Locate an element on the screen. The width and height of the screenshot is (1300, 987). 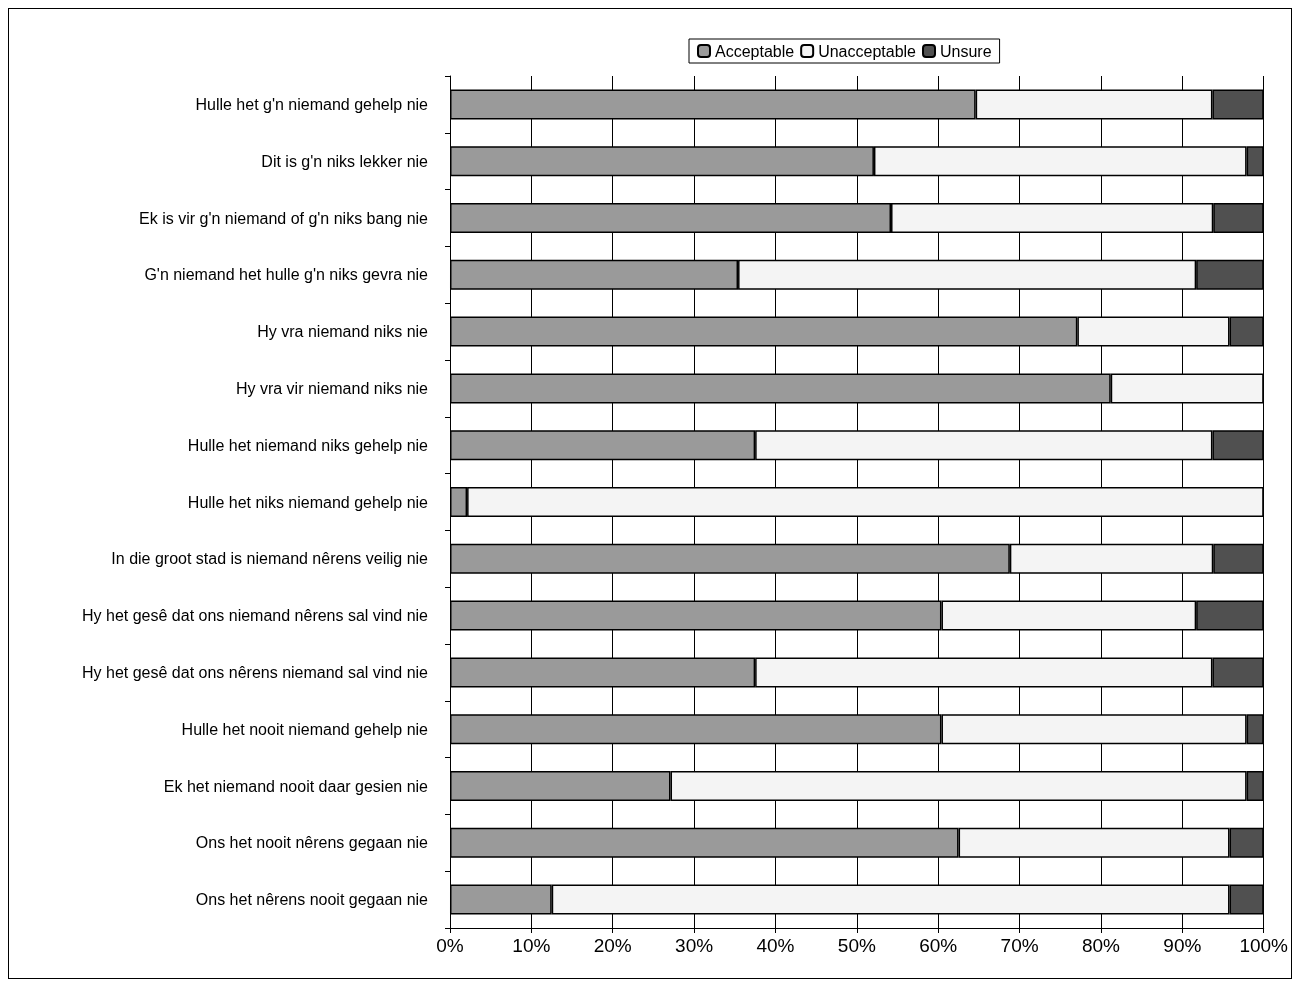
y-tick-label: Hy het gesê dat ons niemand nêrens sal vind nie is located at coordinates (255, 616).